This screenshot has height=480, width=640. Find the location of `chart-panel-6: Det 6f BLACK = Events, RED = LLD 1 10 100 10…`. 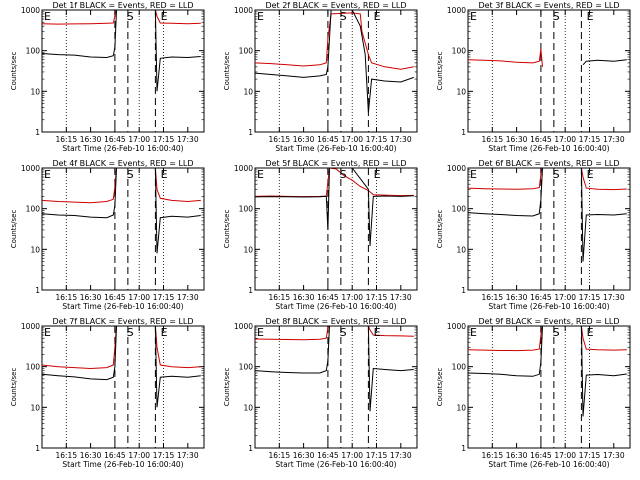

chart-panel-6: Det 6f BLACK = Events, RED = LLD 1 10 100 10… is located at coordinates (533, 235).